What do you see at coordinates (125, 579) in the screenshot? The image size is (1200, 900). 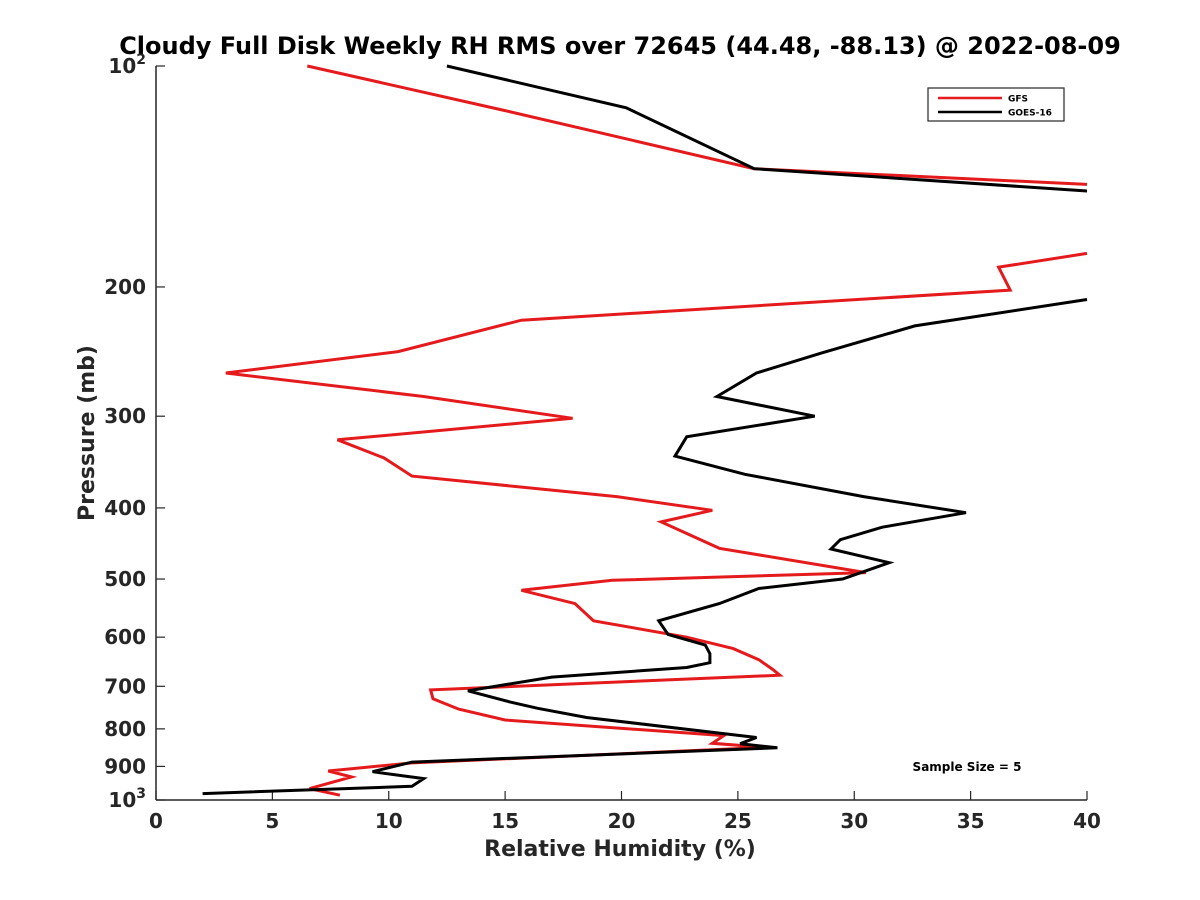 I see `y-tick-label: 500` at bounding box center [125, 579].